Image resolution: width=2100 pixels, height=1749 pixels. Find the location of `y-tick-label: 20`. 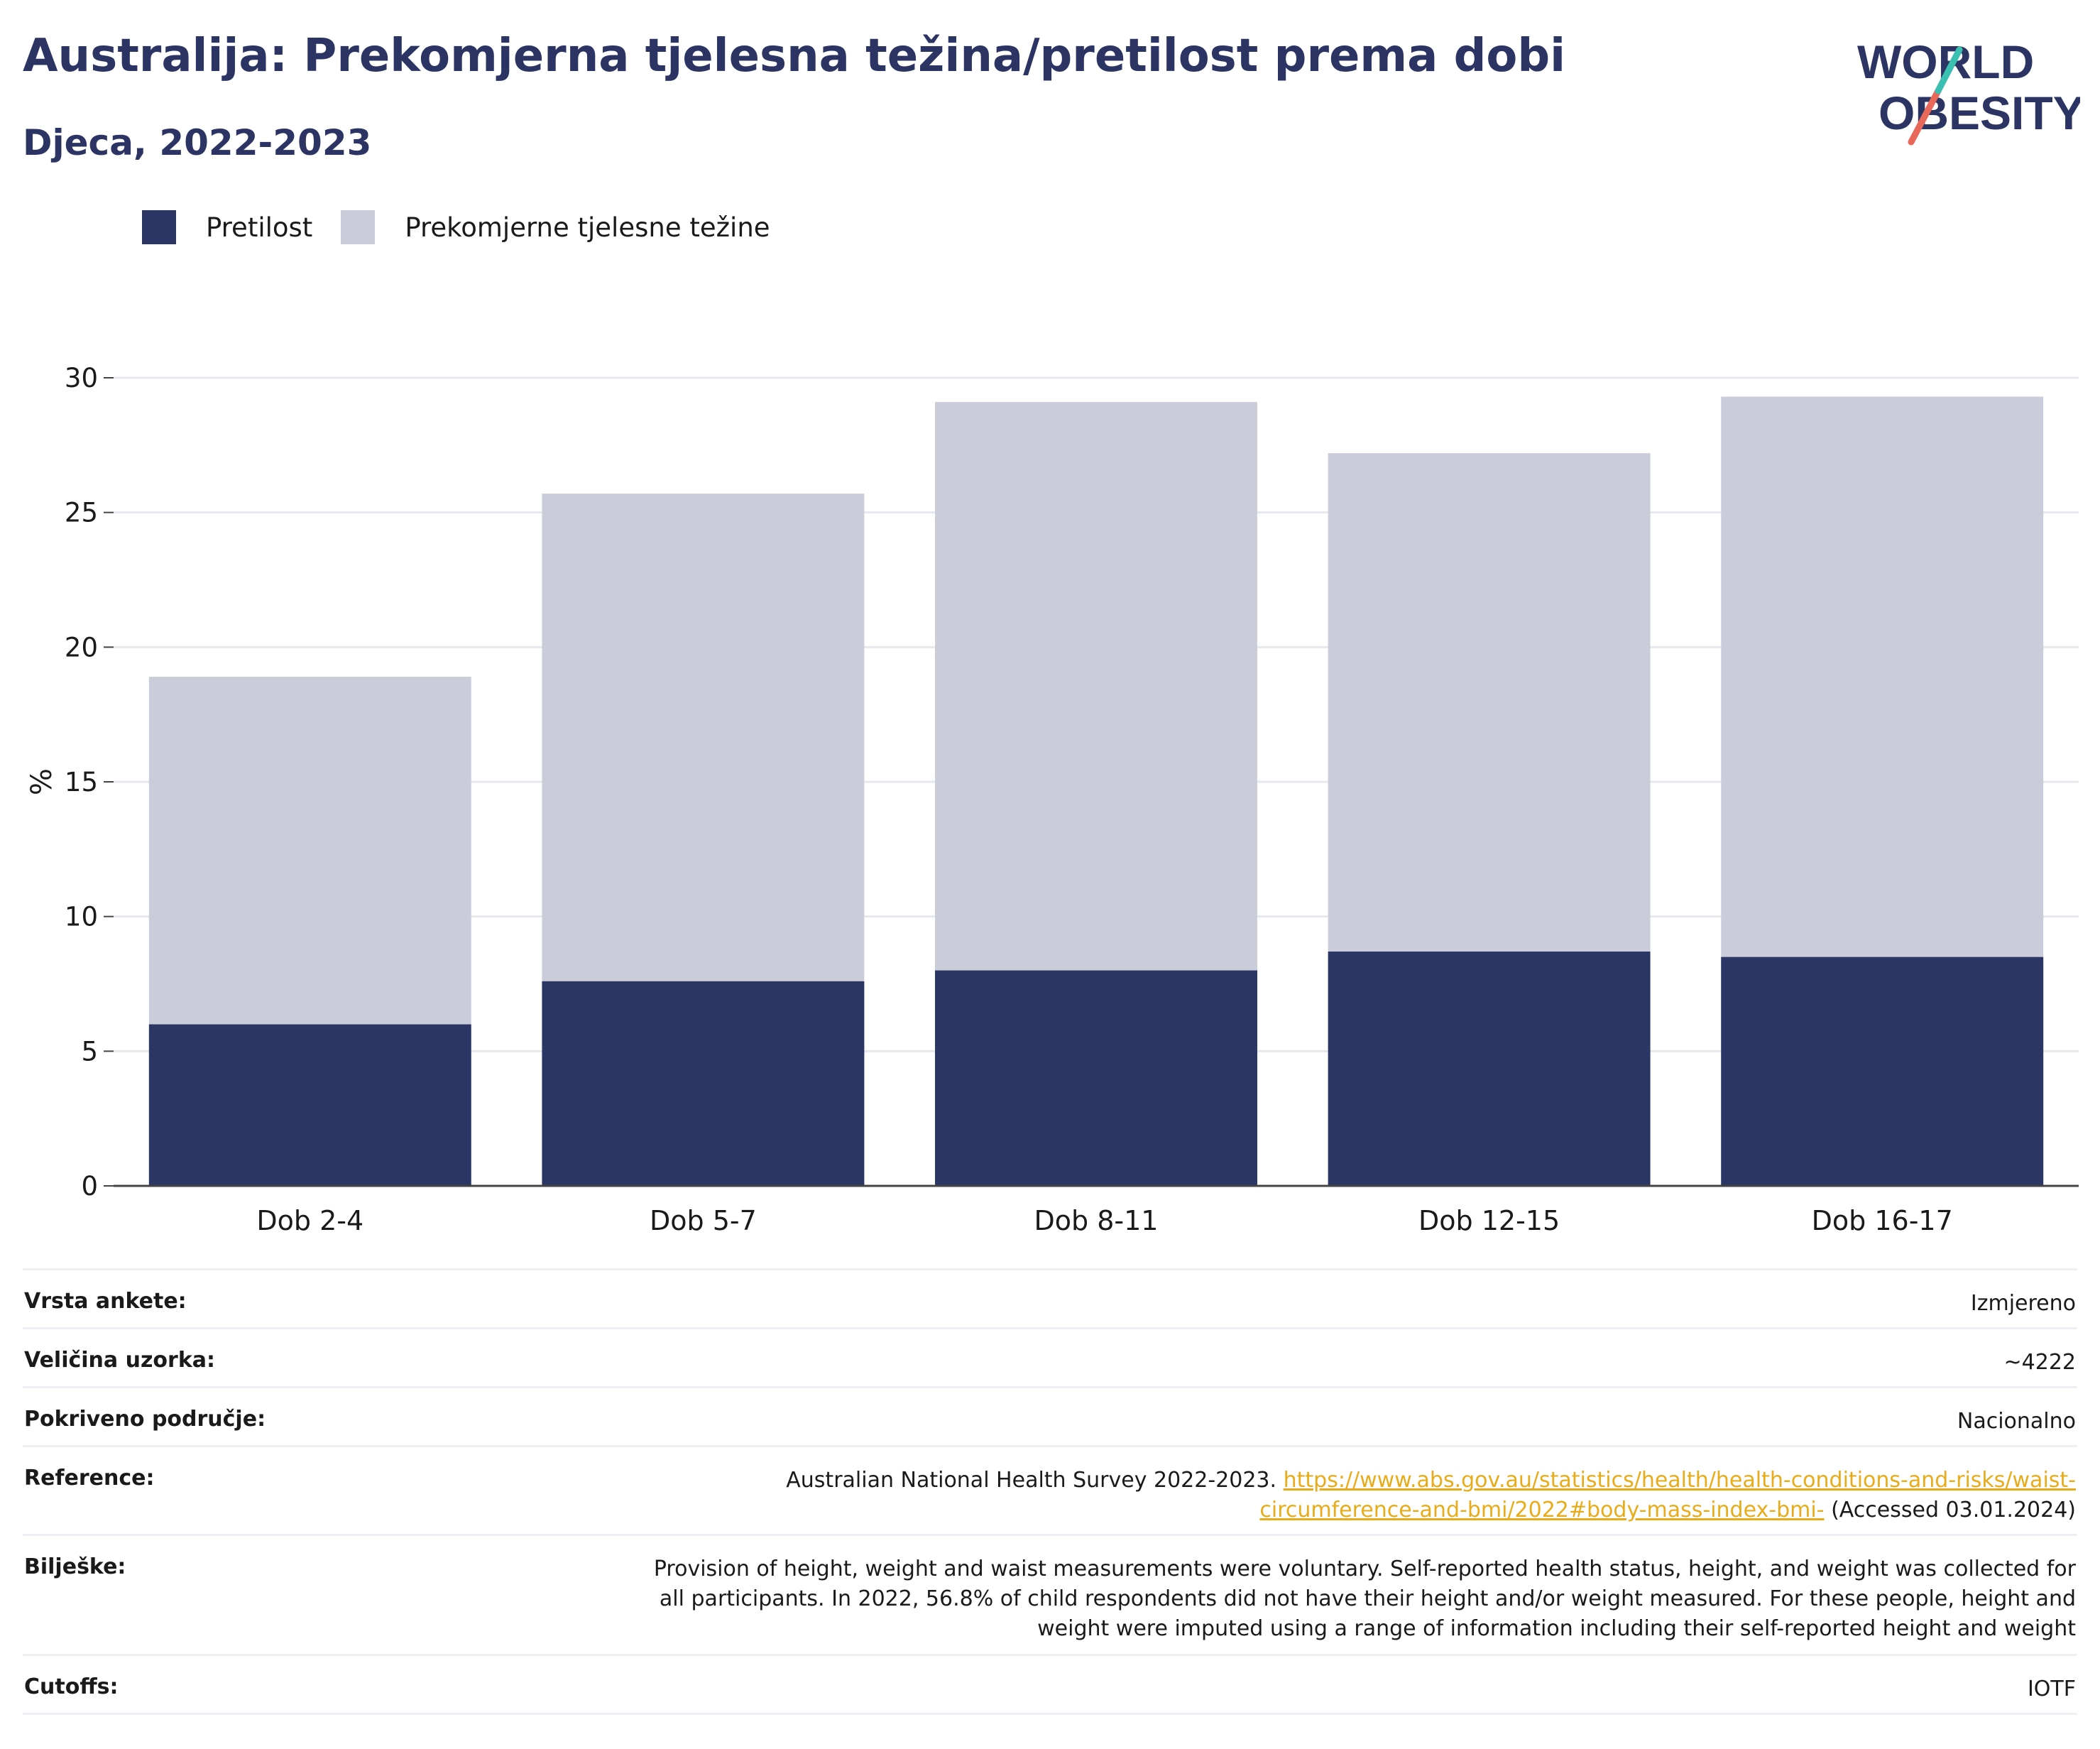

y-tick-label: 20 is located at coordinates (81, 647).